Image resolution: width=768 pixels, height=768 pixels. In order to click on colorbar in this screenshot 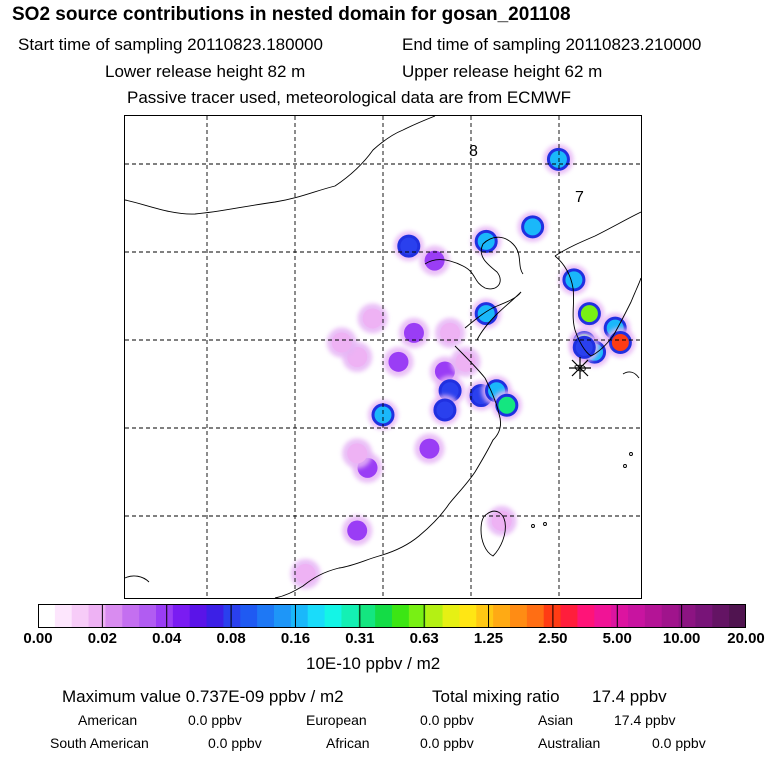, I will do `click(392, 616)`.